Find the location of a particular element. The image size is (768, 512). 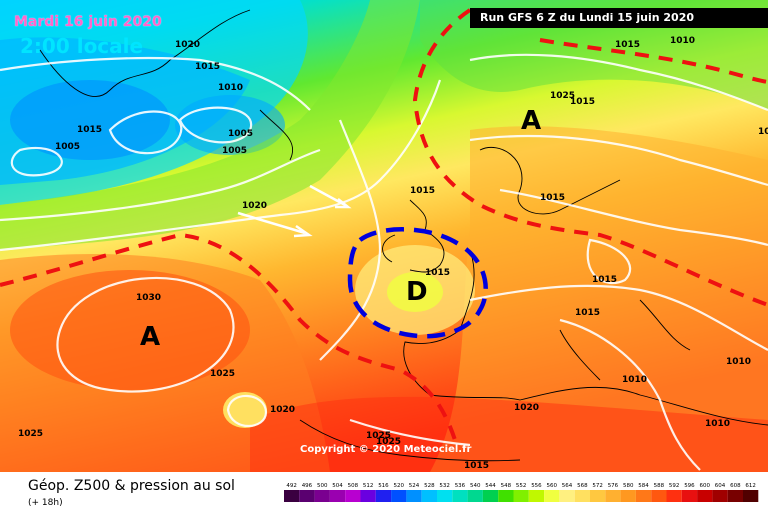

legend-value: 612 is located at coordinates (750, 486).